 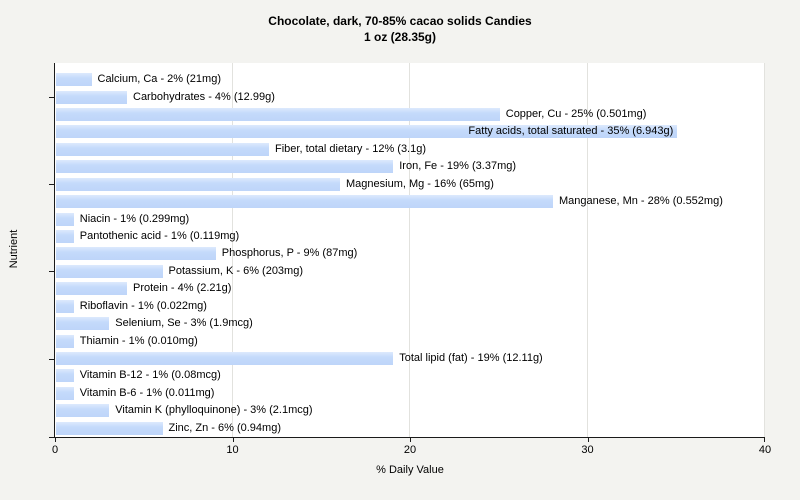 I want to click on x-tick-label: 40, so click(x=765, y=450).